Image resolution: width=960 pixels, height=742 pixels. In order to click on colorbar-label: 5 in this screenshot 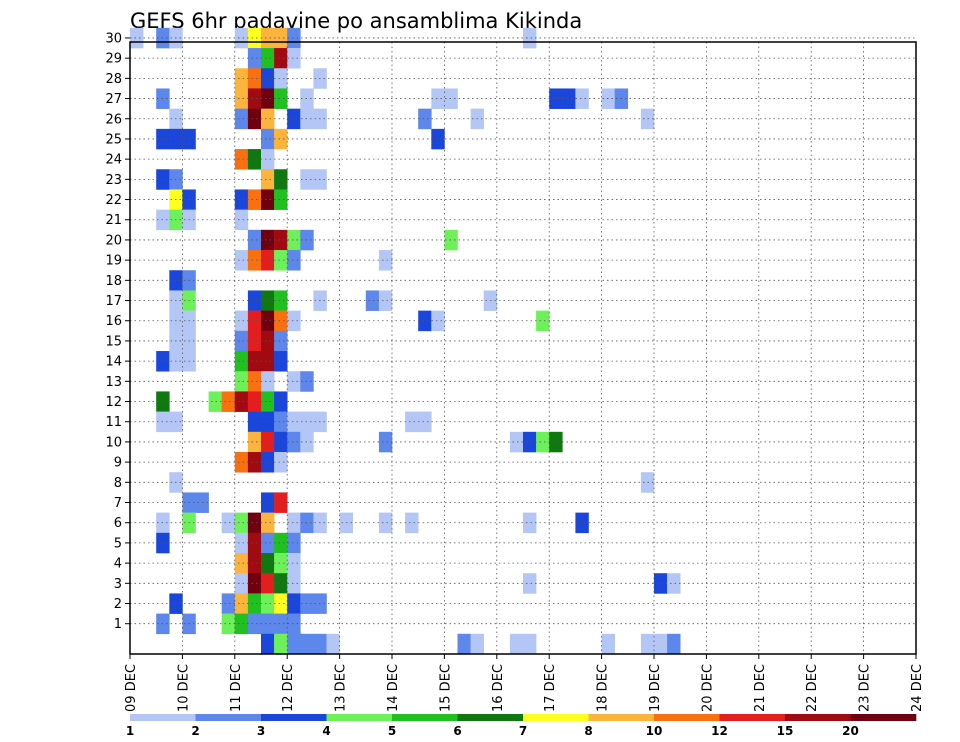, I will do `click(392, 731)`.